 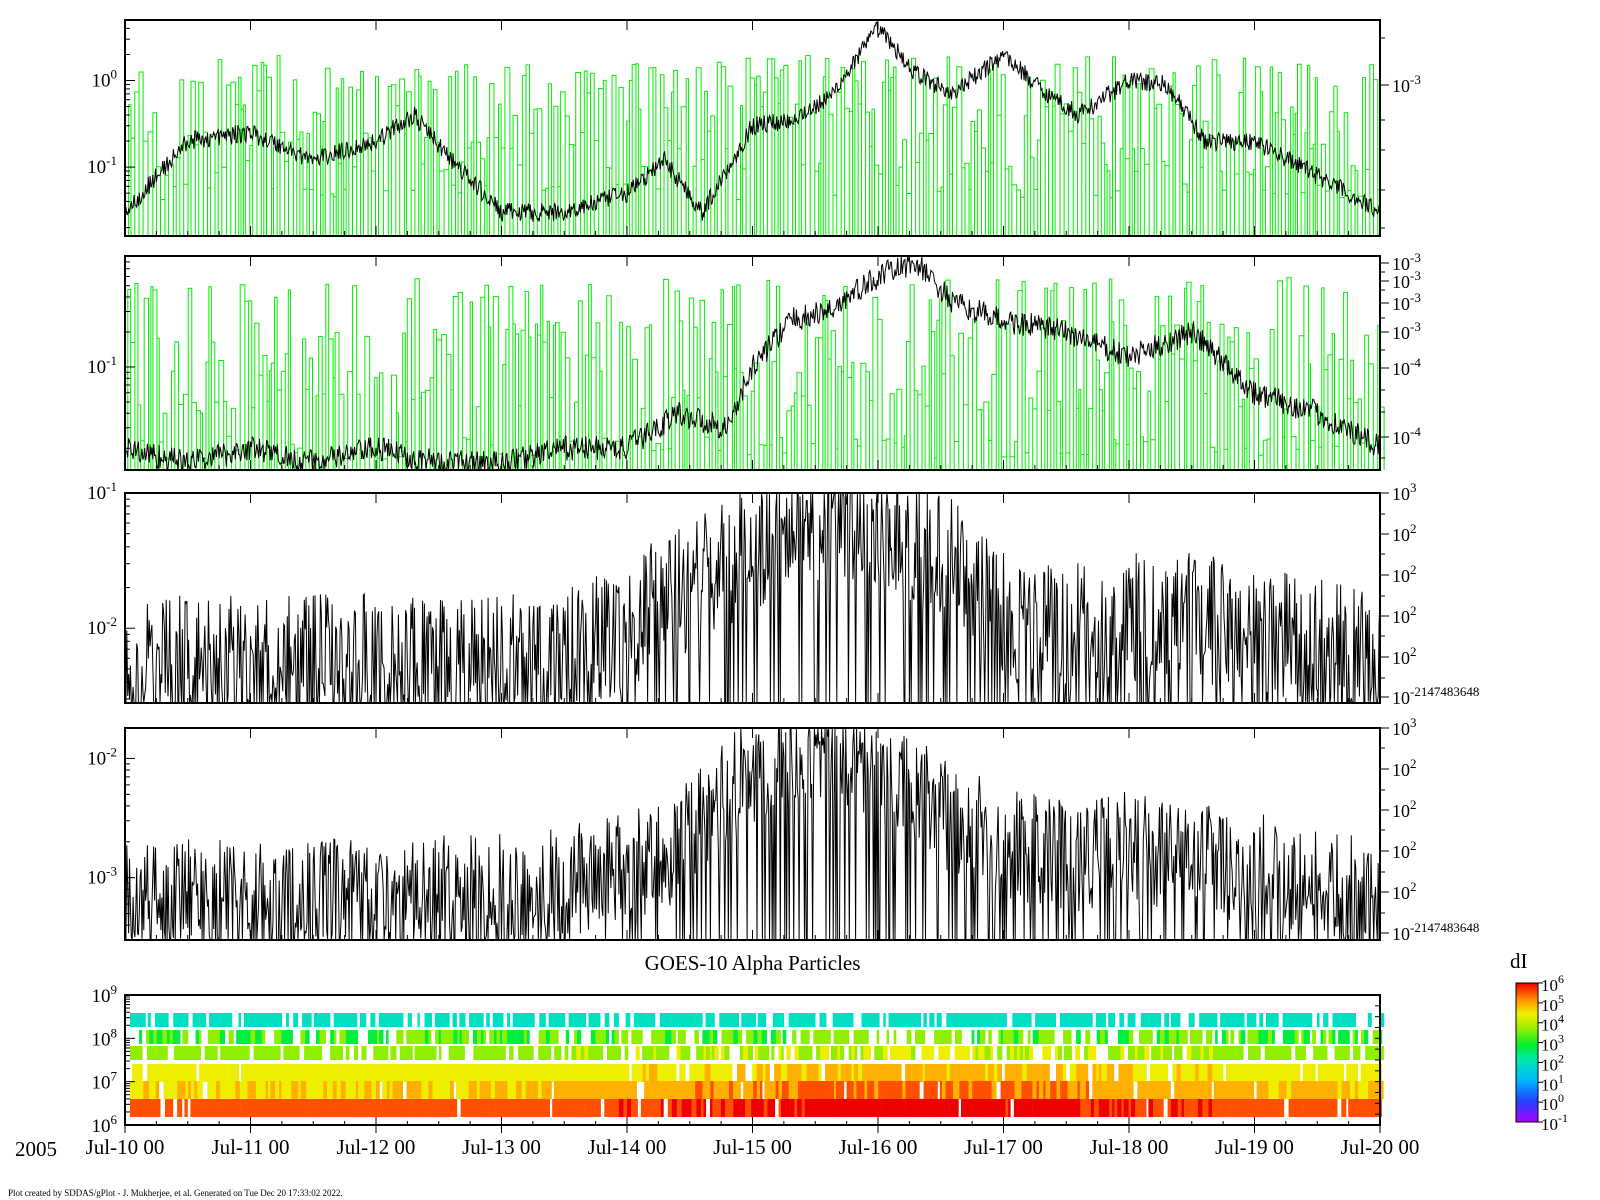 I want to click on left-tick-label: 10-1, so click(x=102, y=491).